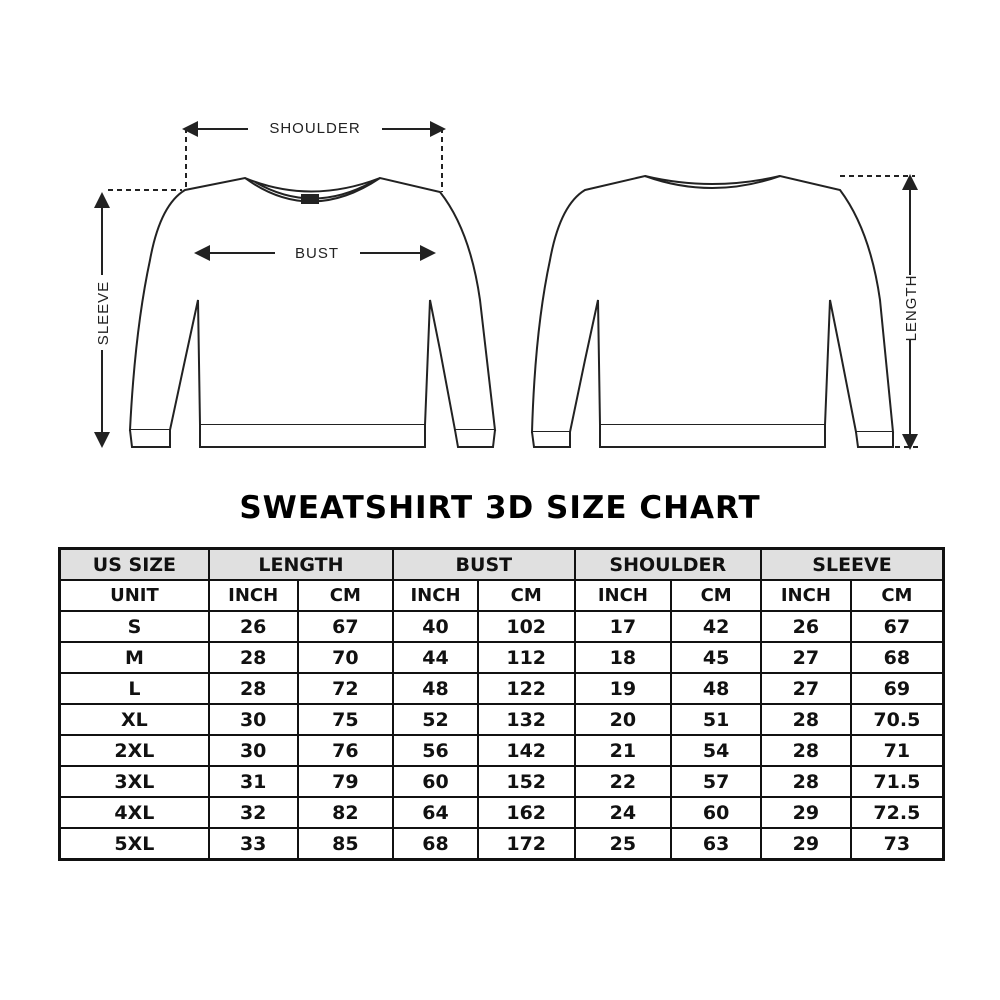  Describe the element at coordinates (716, 750) in the screenshot. I see `value-cell: 54` at that location.